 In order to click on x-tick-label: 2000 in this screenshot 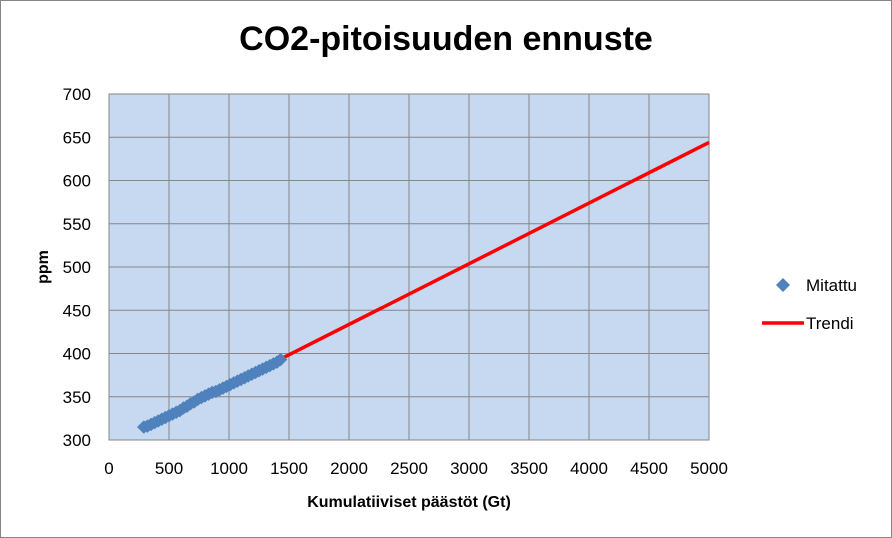, I will do `click(349, 468)`.